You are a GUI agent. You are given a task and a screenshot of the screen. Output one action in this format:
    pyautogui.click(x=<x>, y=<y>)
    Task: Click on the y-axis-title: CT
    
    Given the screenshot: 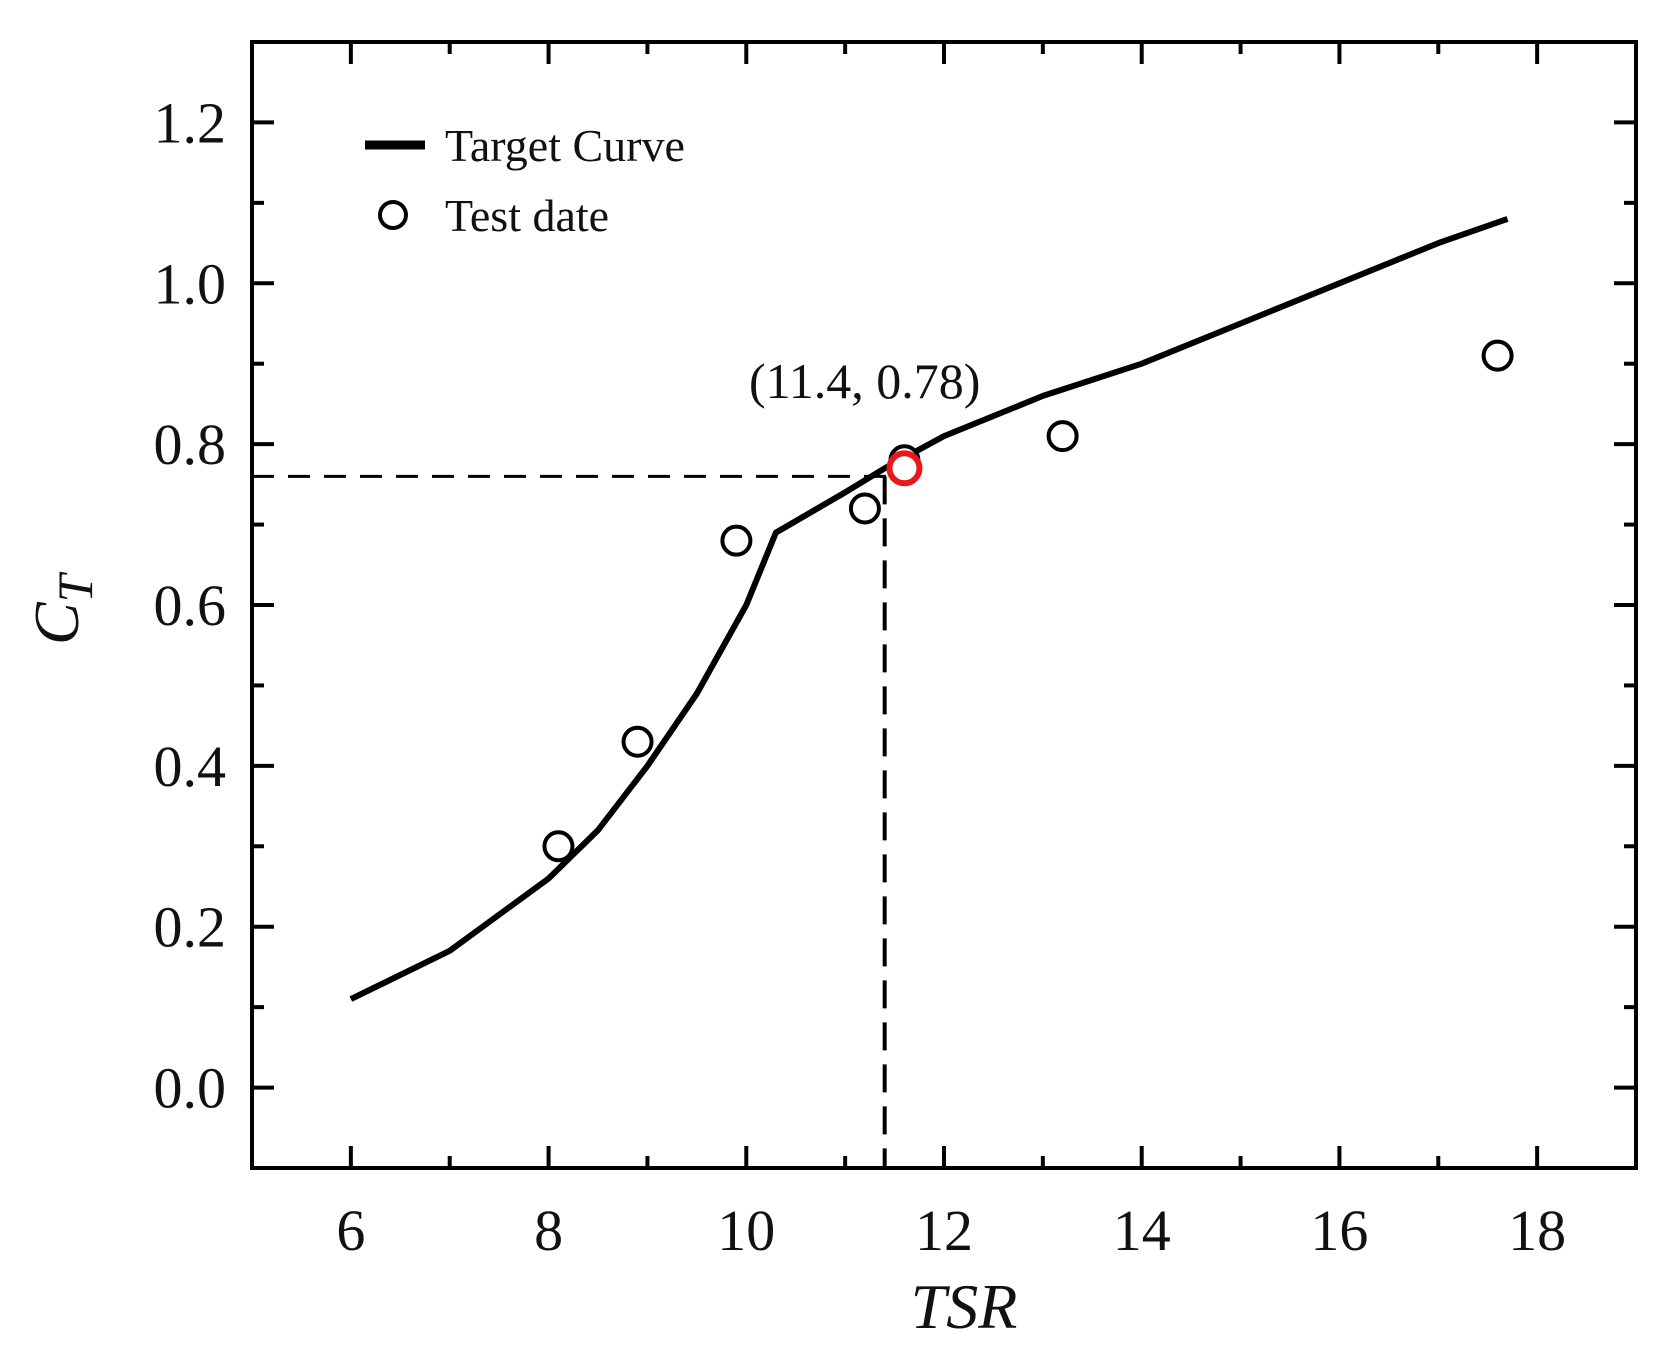 What is the action you would take?
    pyautogui.click(x=62, y=608)
    